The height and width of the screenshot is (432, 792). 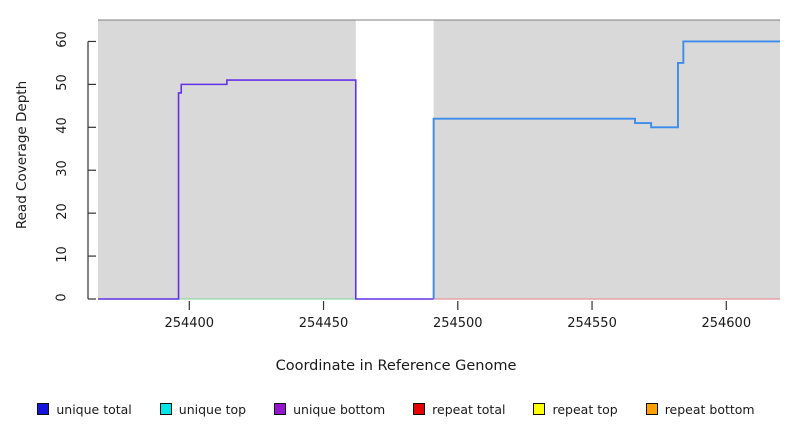 I want to click on legend-item-label: unique top, so click(x=212, y=409).